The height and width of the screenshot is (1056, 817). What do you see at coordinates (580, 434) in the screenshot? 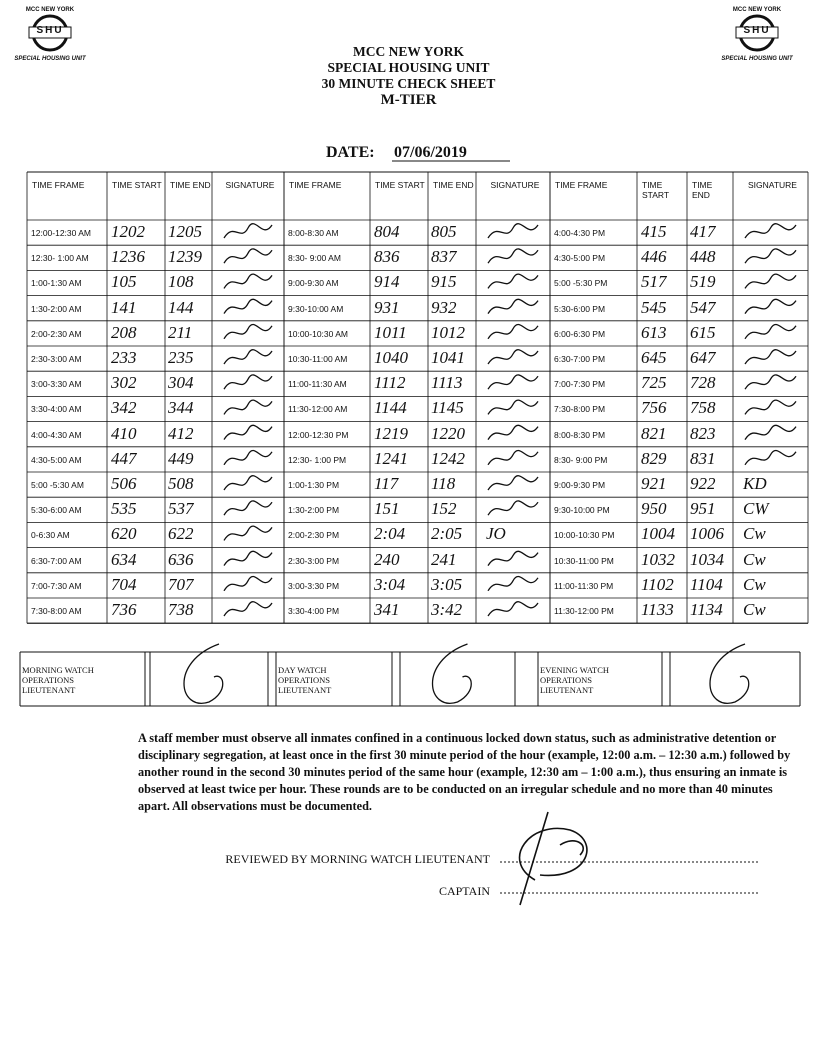
I see `time-frame: 8:00-8:30 PM` at bounding box center [580, 434].